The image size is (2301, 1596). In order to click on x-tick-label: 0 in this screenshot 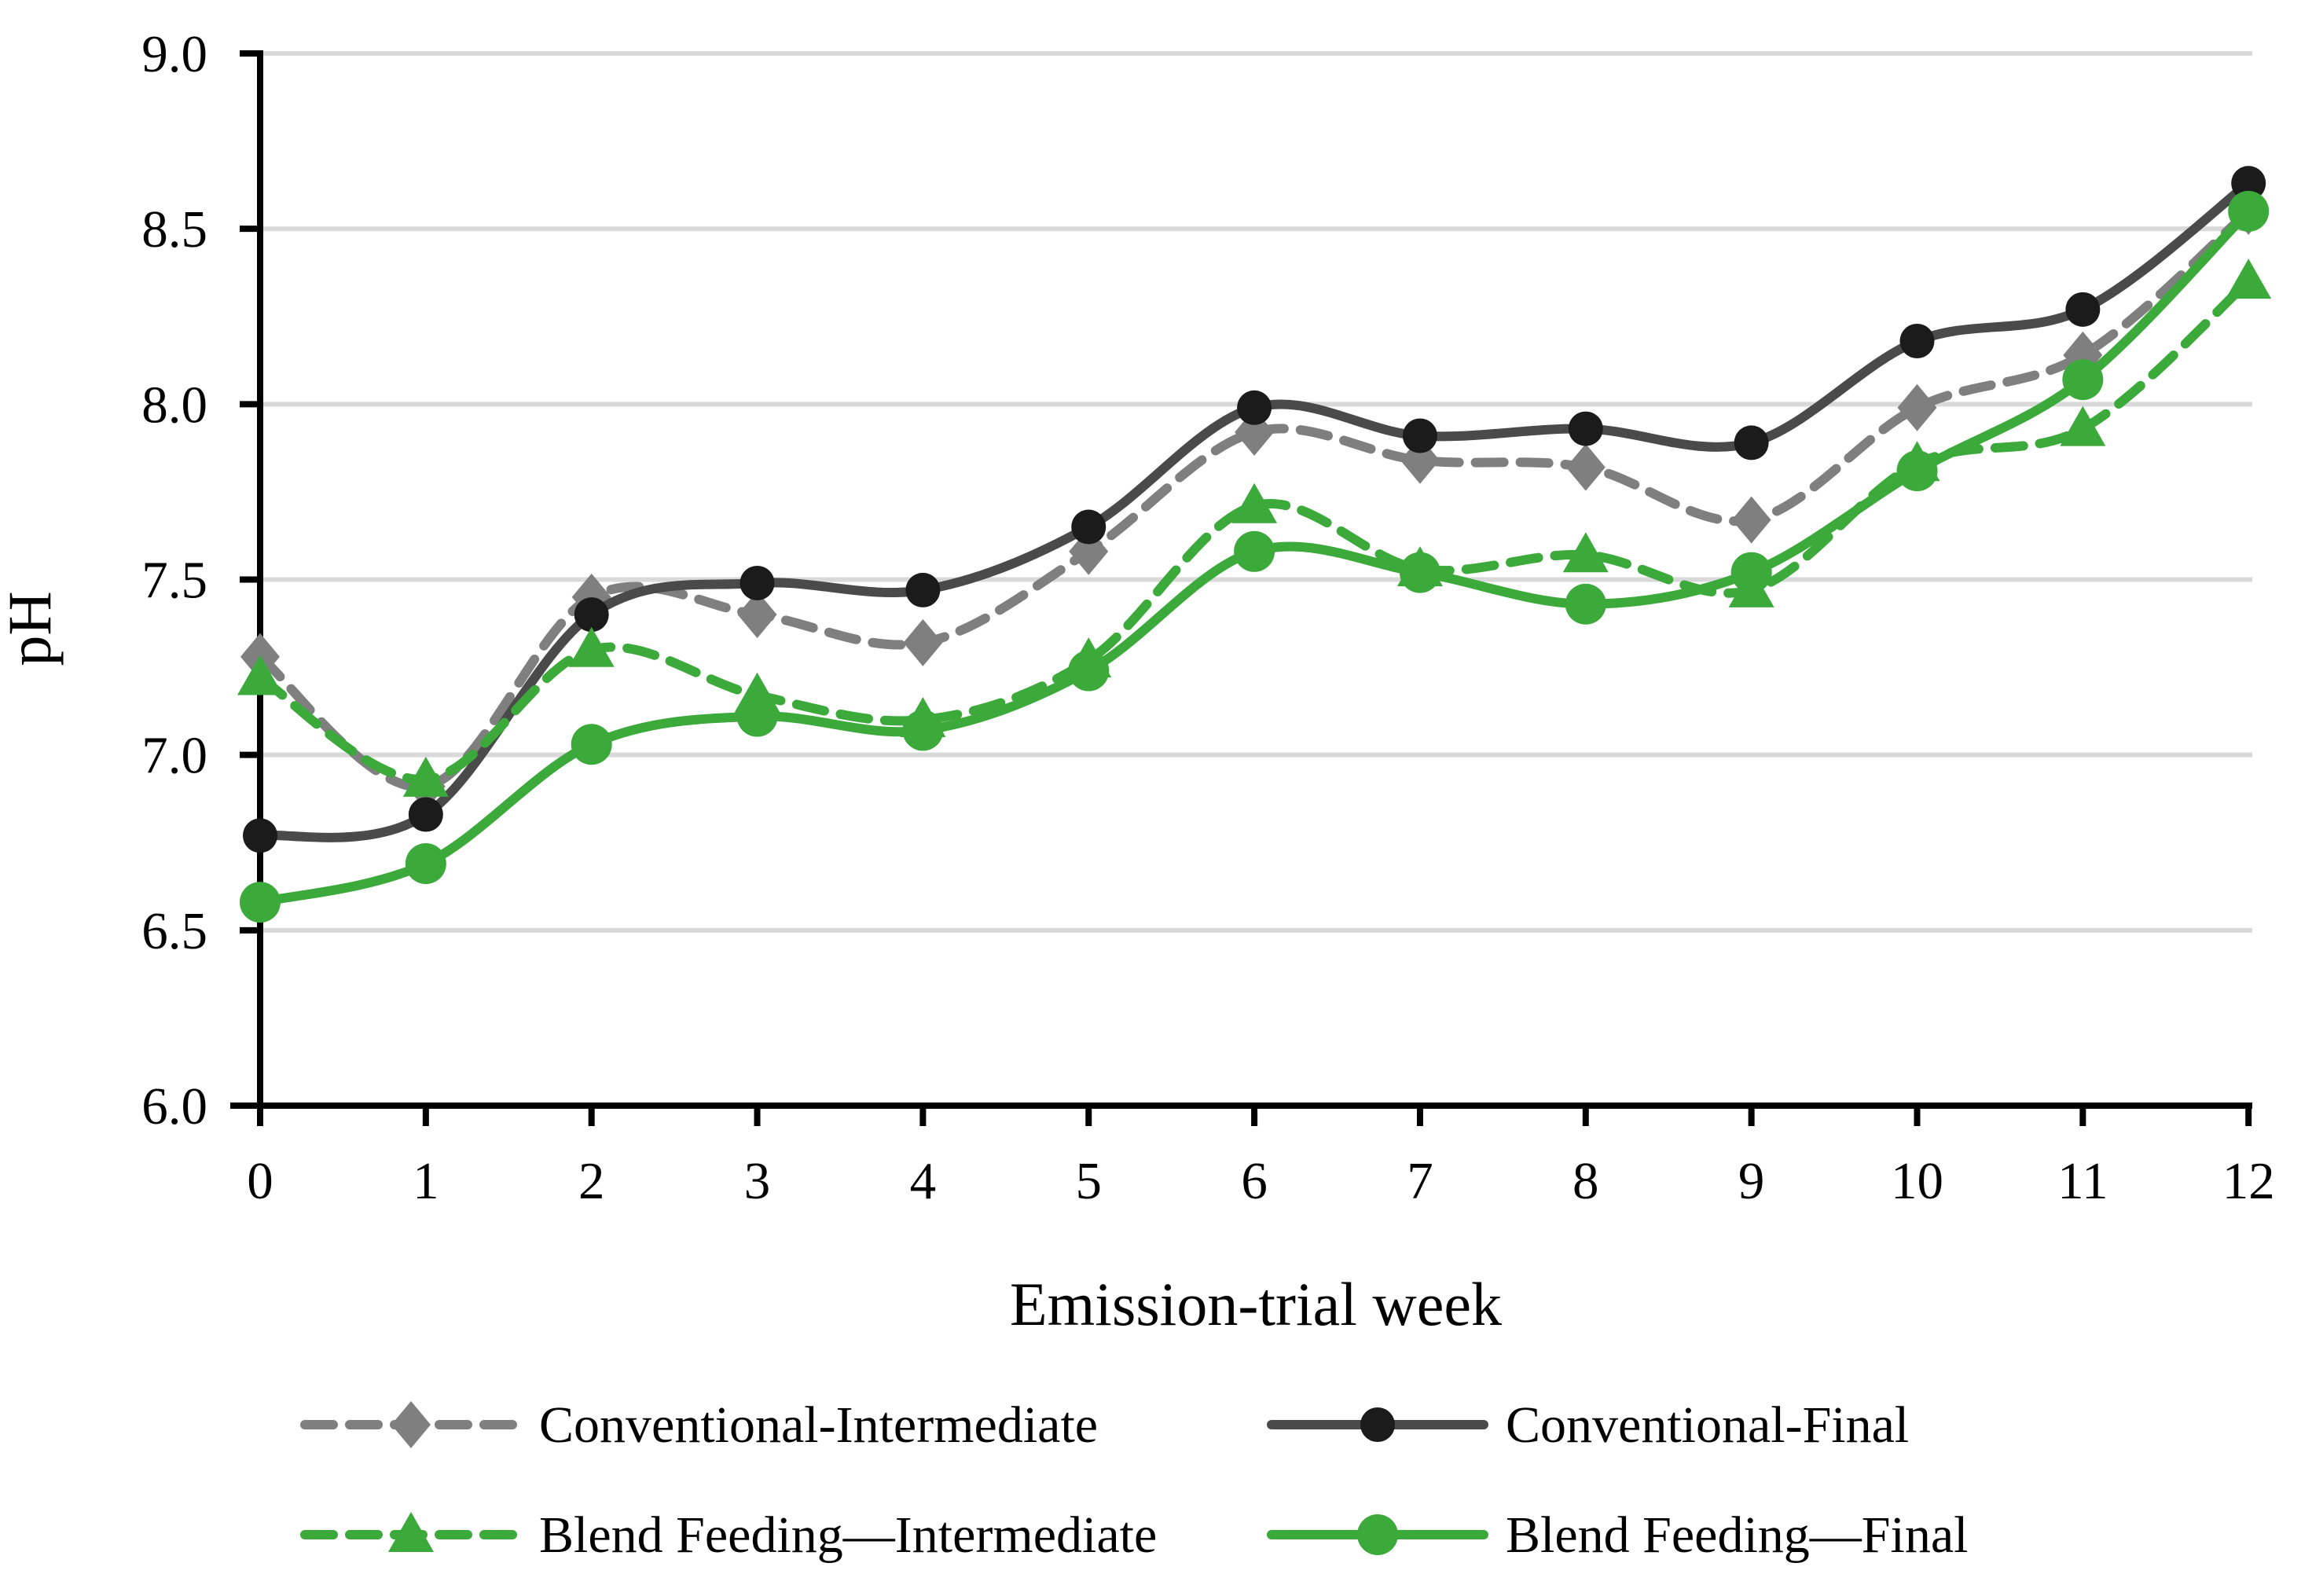, I will do `click(260, 1181)`.